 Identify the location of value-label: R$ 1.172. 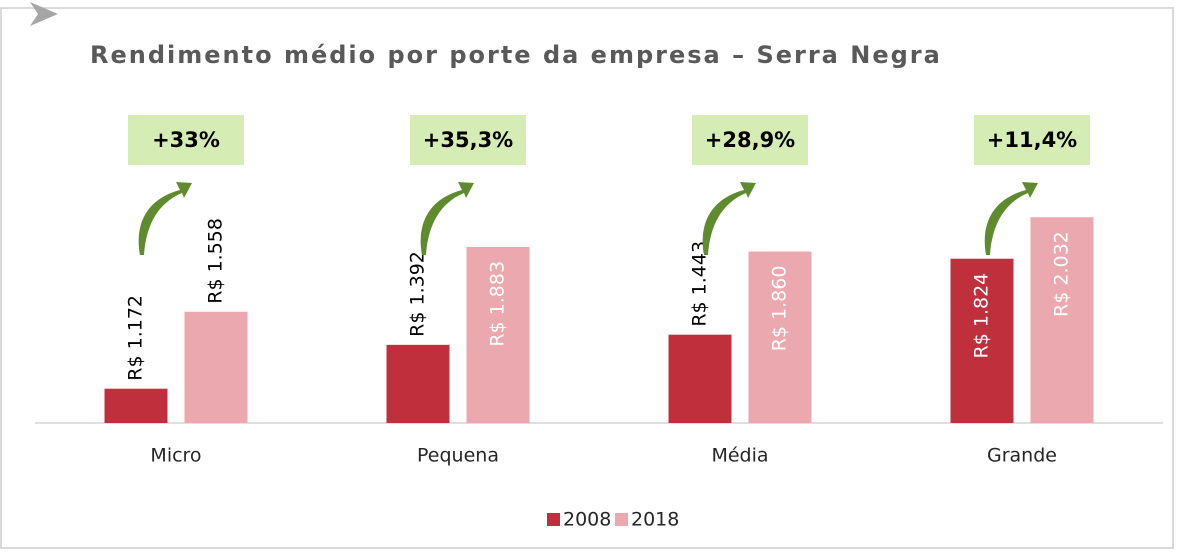
(136, 338).